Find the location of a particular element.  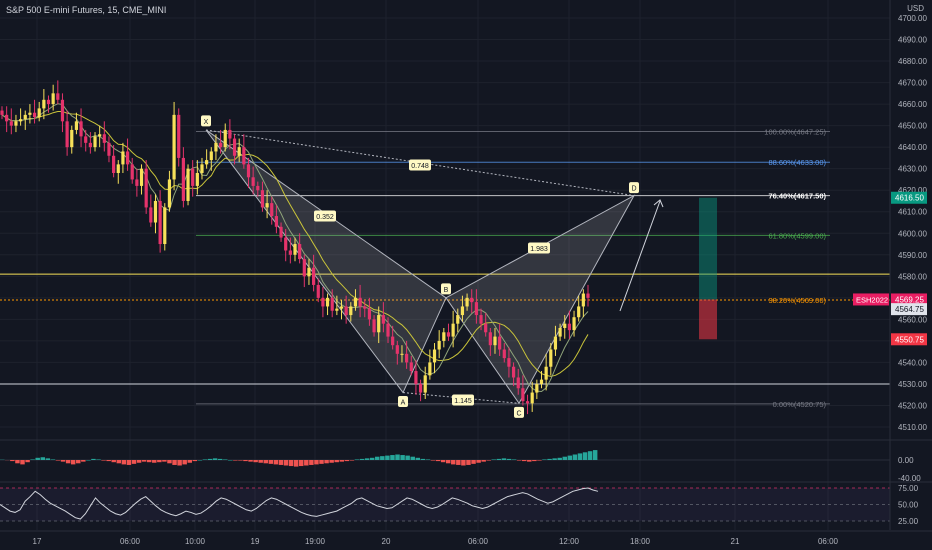

price-tick-label: 4650.00 is located at coordinates (912, 126).